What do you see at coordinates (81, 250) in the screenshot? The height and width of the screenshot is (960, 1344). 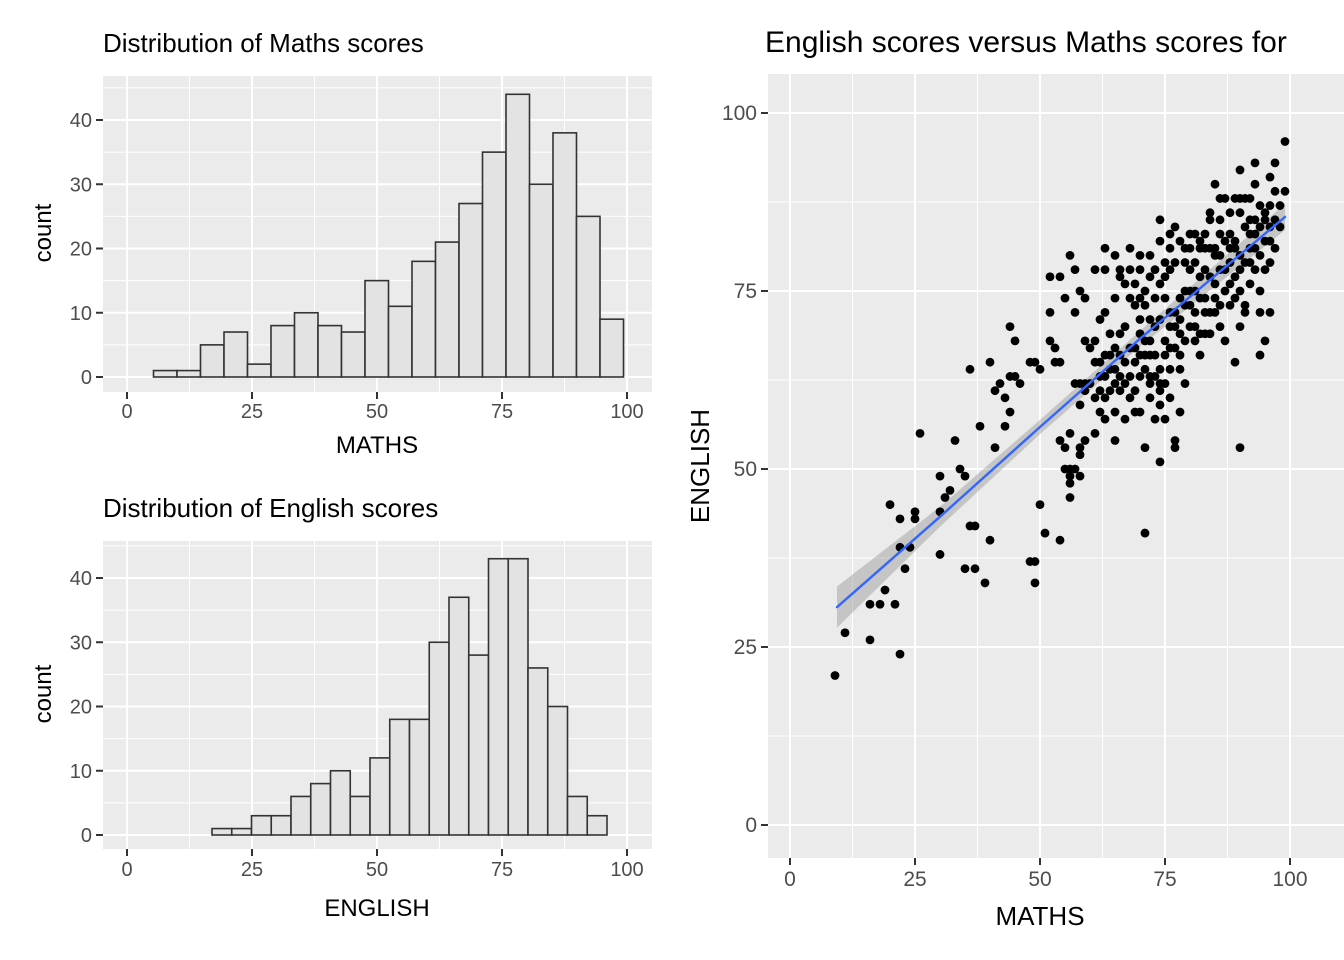 I see `maths-histogram-y-tick-label: 20` at bounding box center [81, 250].